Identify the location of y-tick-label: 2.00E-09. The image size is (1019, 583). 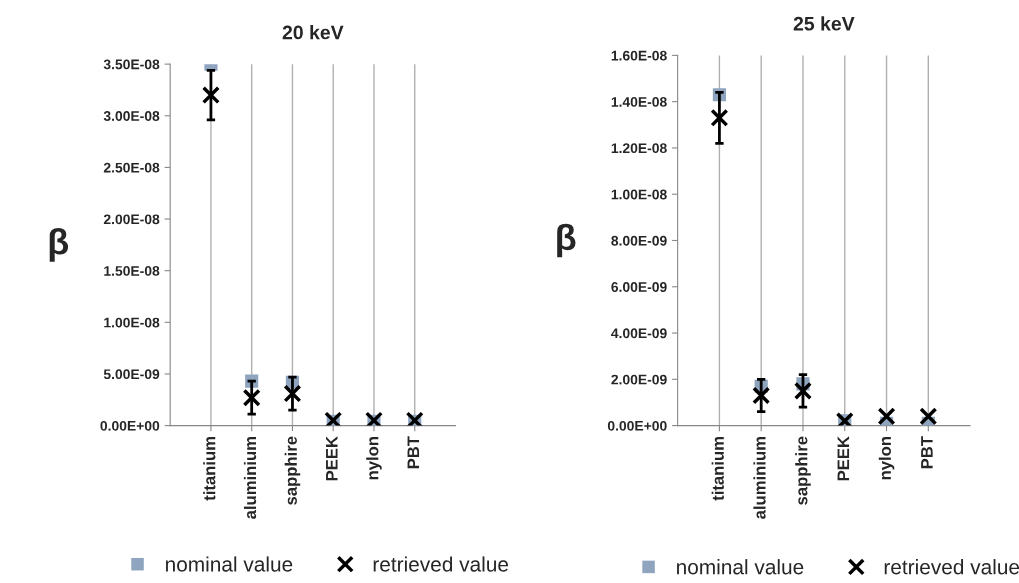
(639, 379).